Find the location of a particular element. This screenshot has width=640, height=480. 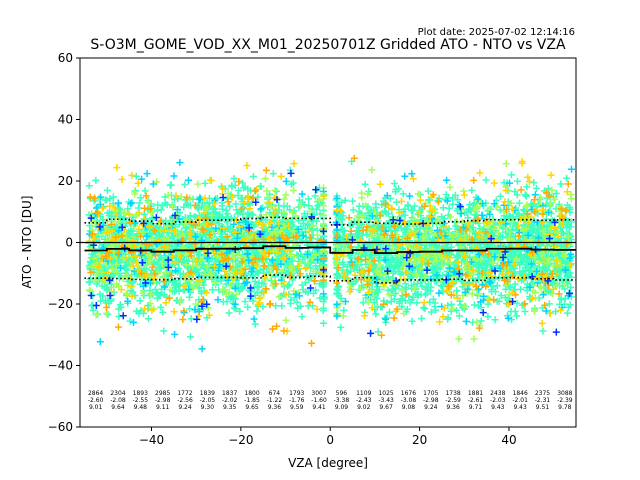

bin-mean: -2.08 is located at coordinates (118, 400).